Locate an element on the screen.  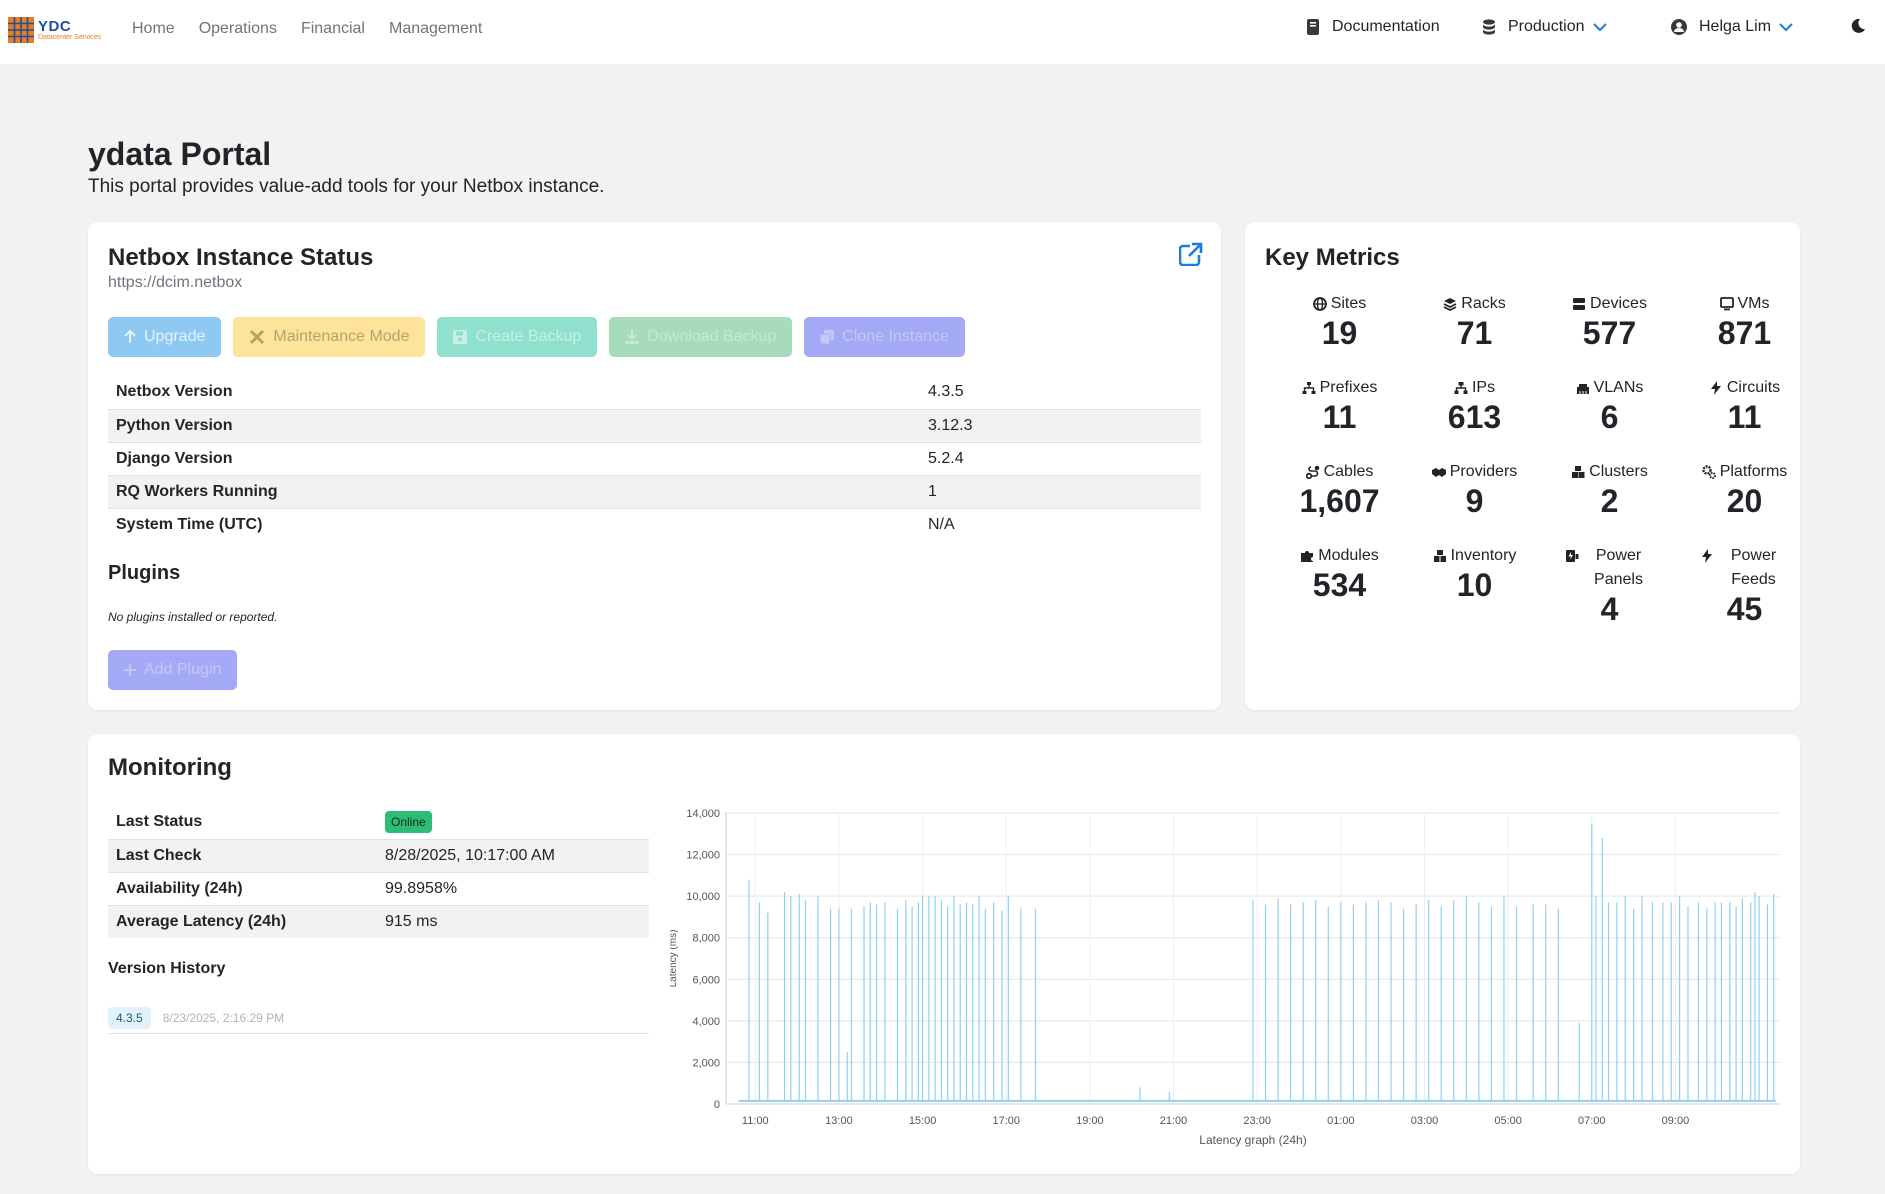
nav-link-management: Management is located at coordinates (435, 28).